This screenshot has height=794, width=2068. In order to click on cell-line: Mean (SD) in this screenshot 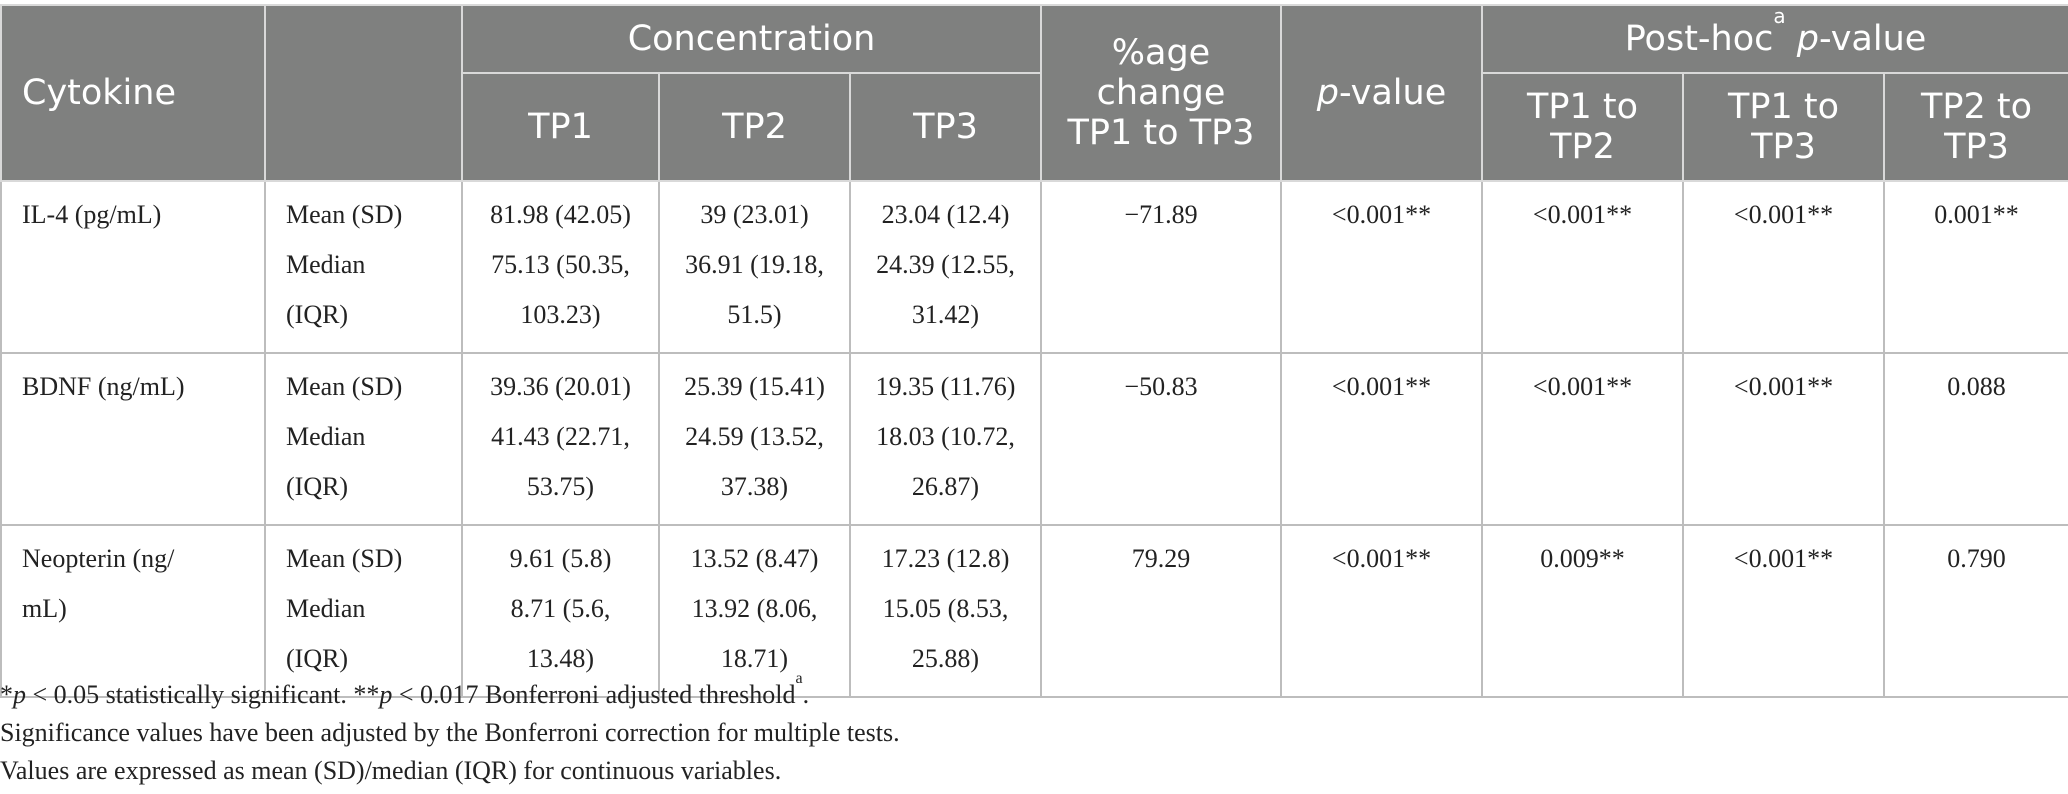, I will do `click(344, 558)`.